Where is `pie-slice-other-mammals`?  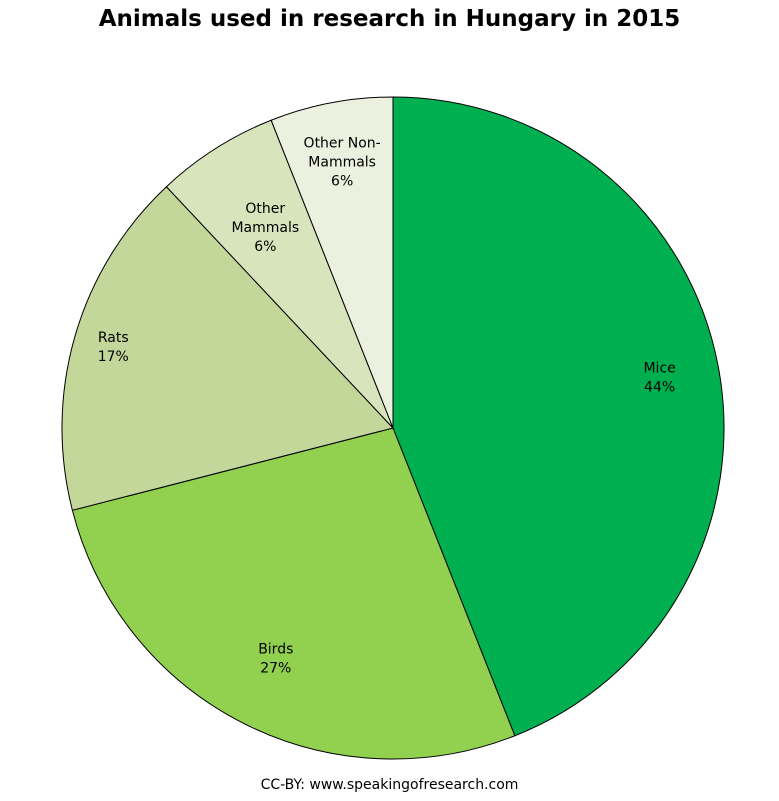
pie-slice-other-mammals is located at coordinates (279, 274).